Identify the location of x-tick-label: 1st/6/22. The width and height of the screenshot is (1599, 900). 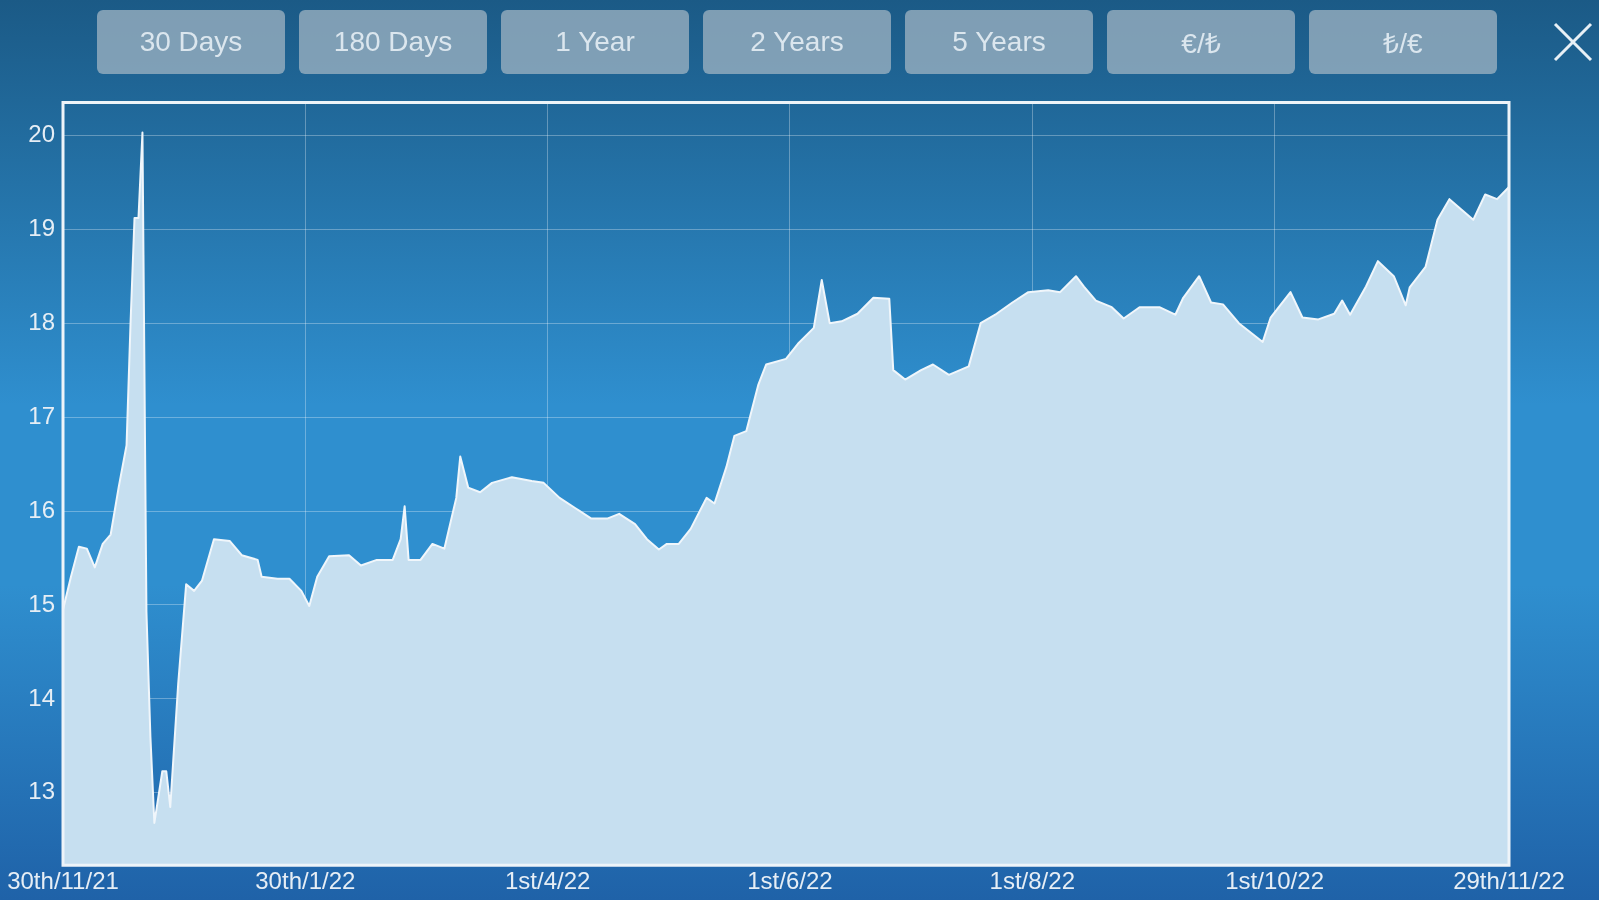
(790, 881).